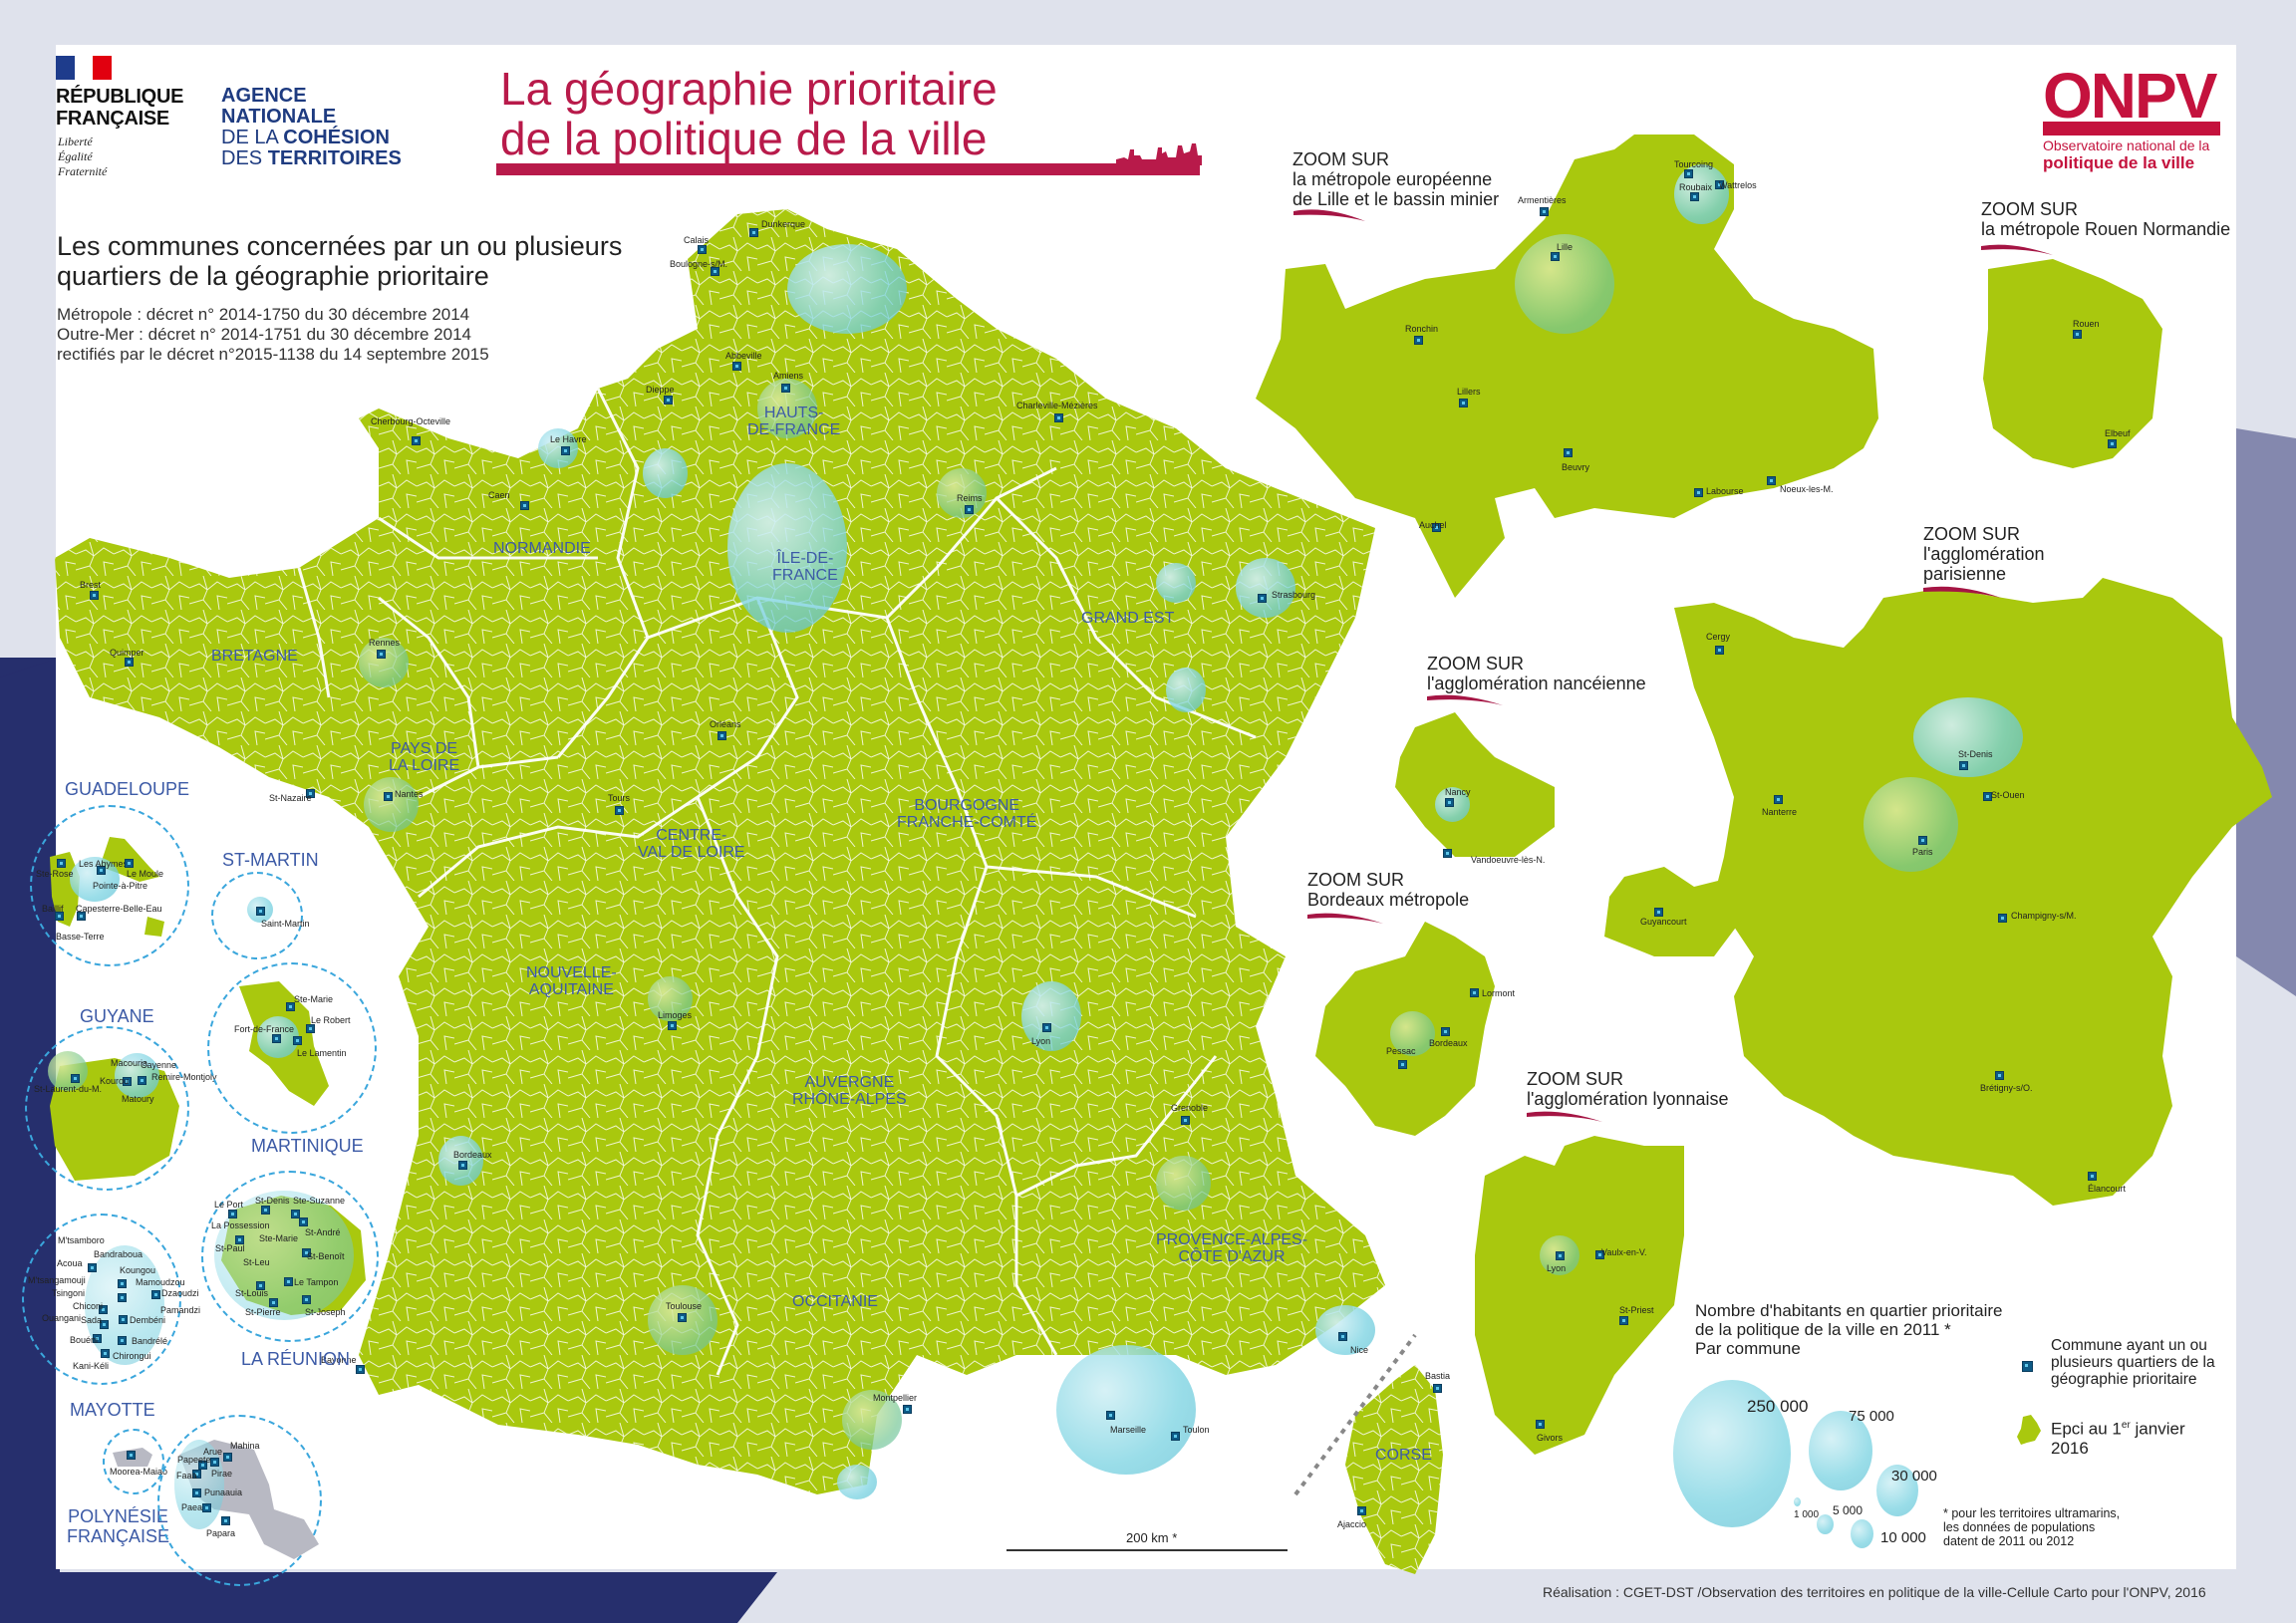 The height and width of the screenshot is (1623, 2296). Describe the element at coordinates (257, 916) in the screenshot. I see `inset-st-martin` at that location.